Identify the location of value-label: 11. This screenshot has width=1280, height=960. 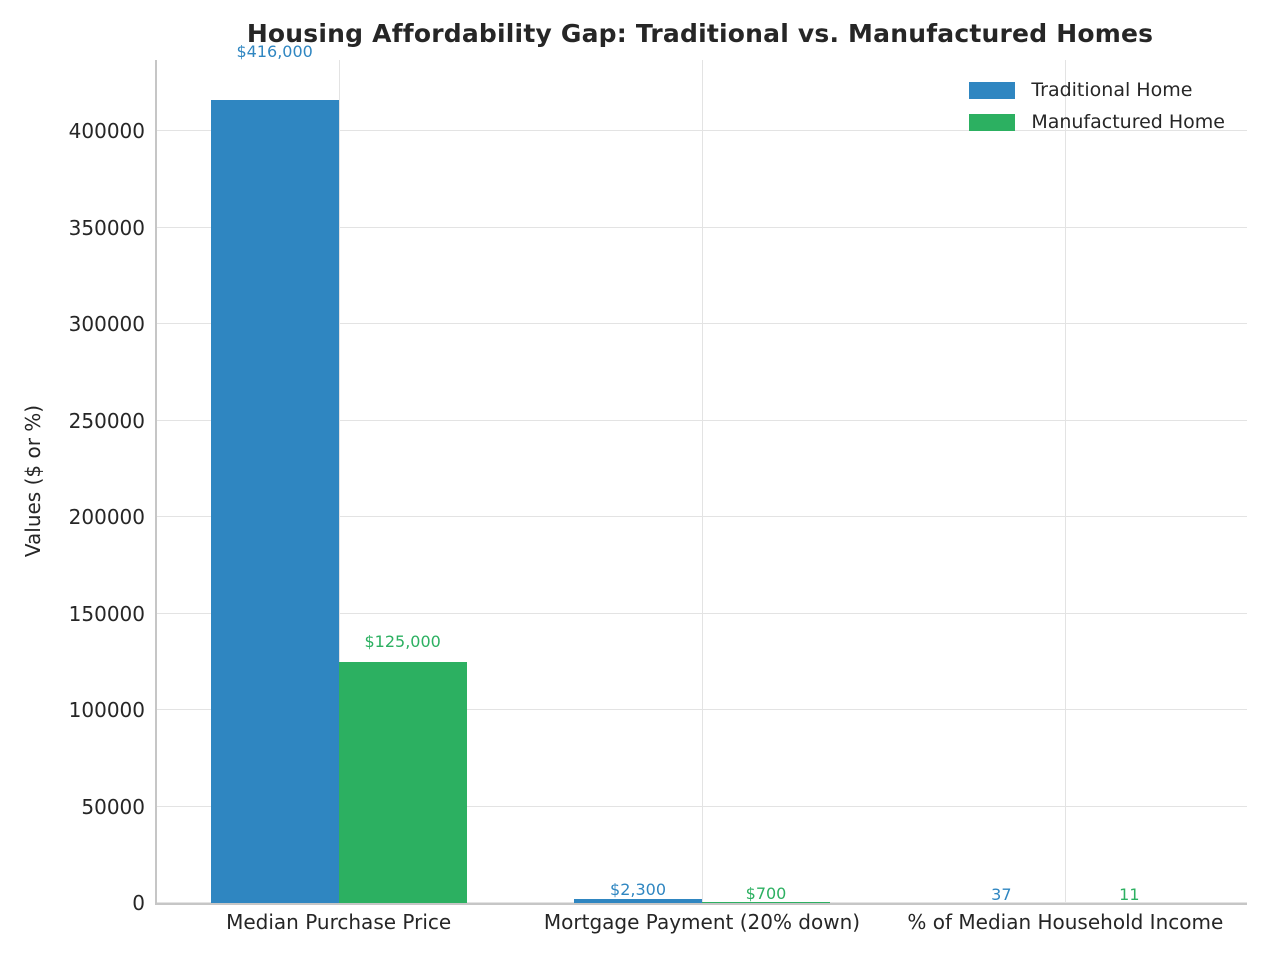
(1129, 894).